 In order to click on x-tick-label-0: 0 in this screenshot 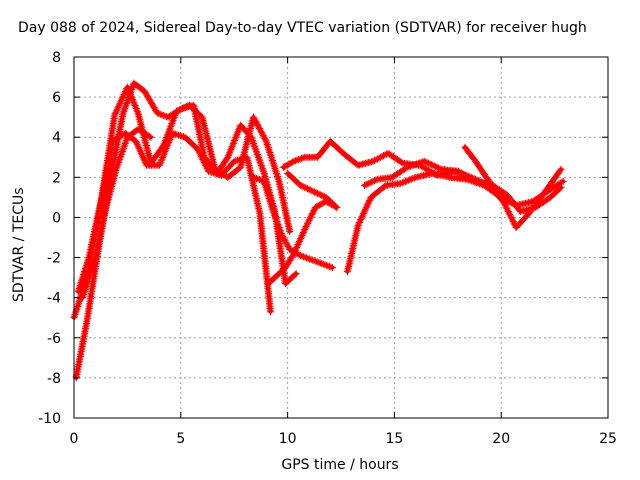, I will do `click(74, 439)`.